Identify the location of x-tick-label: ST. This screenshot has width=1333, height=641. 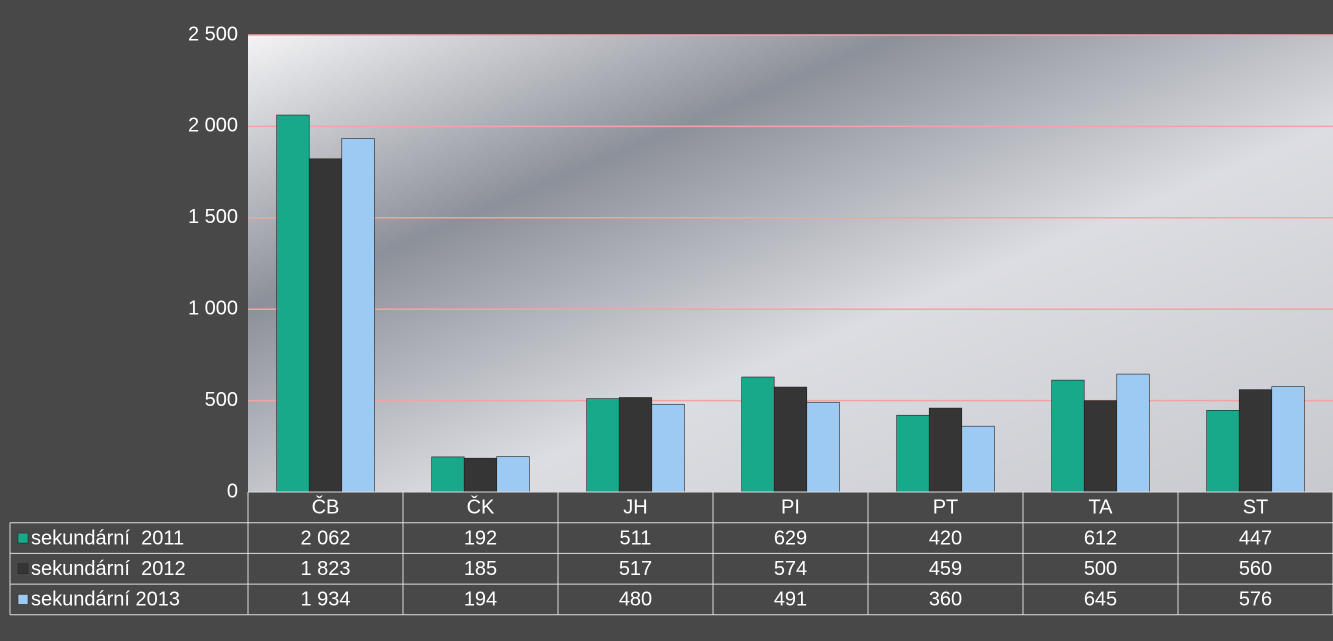
(1256, 508).